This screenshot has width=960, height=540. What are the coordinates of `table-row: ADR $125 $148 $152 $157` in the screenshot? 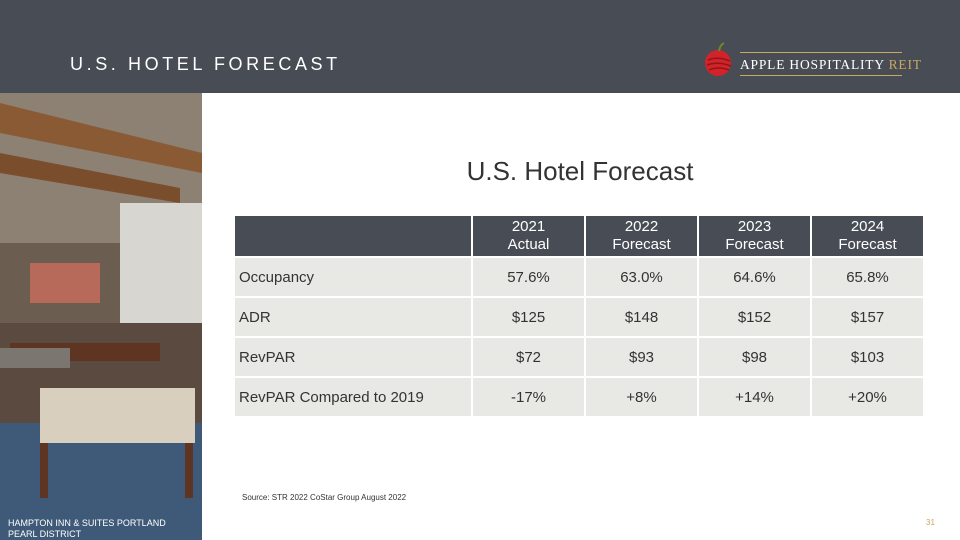 It's located at (579, 317).